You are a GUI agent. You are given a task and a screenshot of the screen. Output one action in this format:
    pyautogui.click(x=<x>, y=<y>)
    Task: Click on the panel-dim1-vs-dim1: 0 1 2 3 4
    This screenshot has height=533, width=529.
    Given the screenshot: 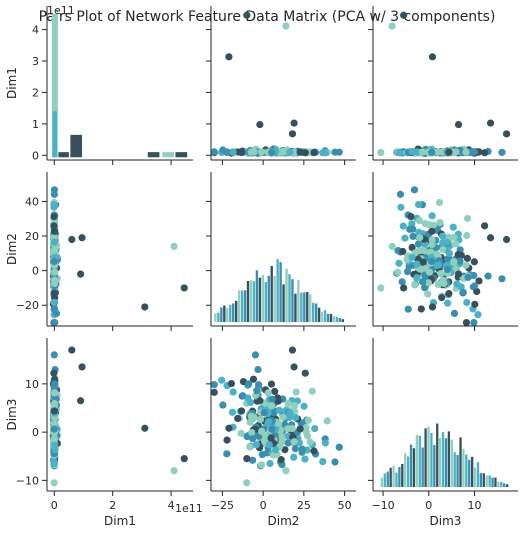 What is the action you would take?
    pyautogui.click(x=112, y=85)
    